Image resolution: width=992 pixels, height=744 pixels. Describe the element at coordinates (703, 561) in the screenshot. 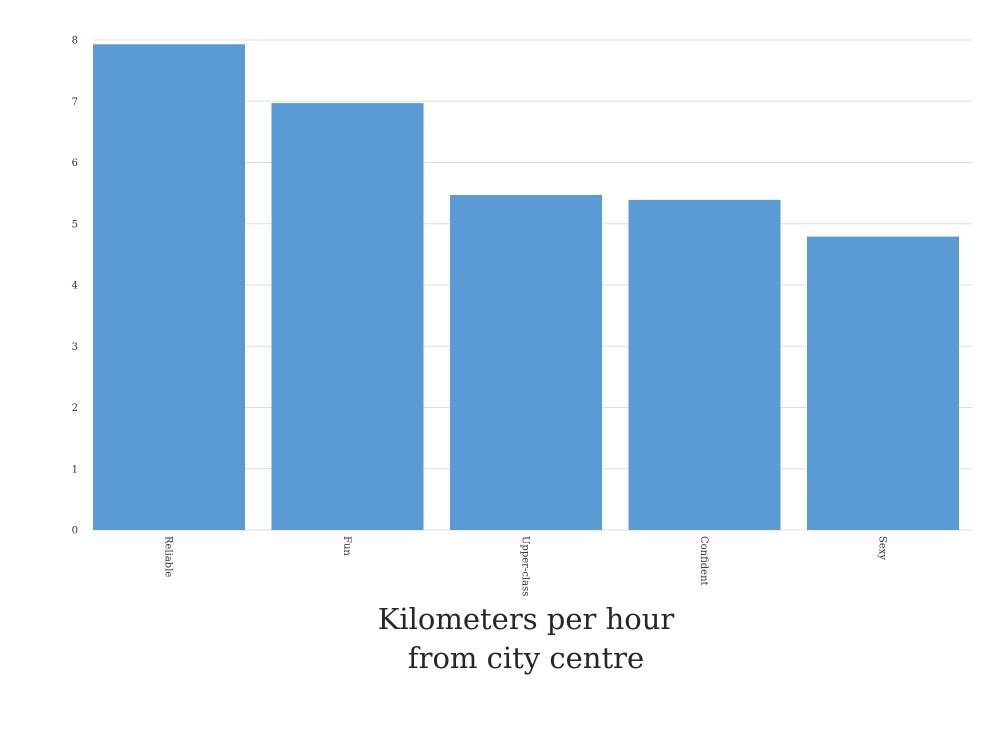

I see `x-tick-label: Confident` at that location.